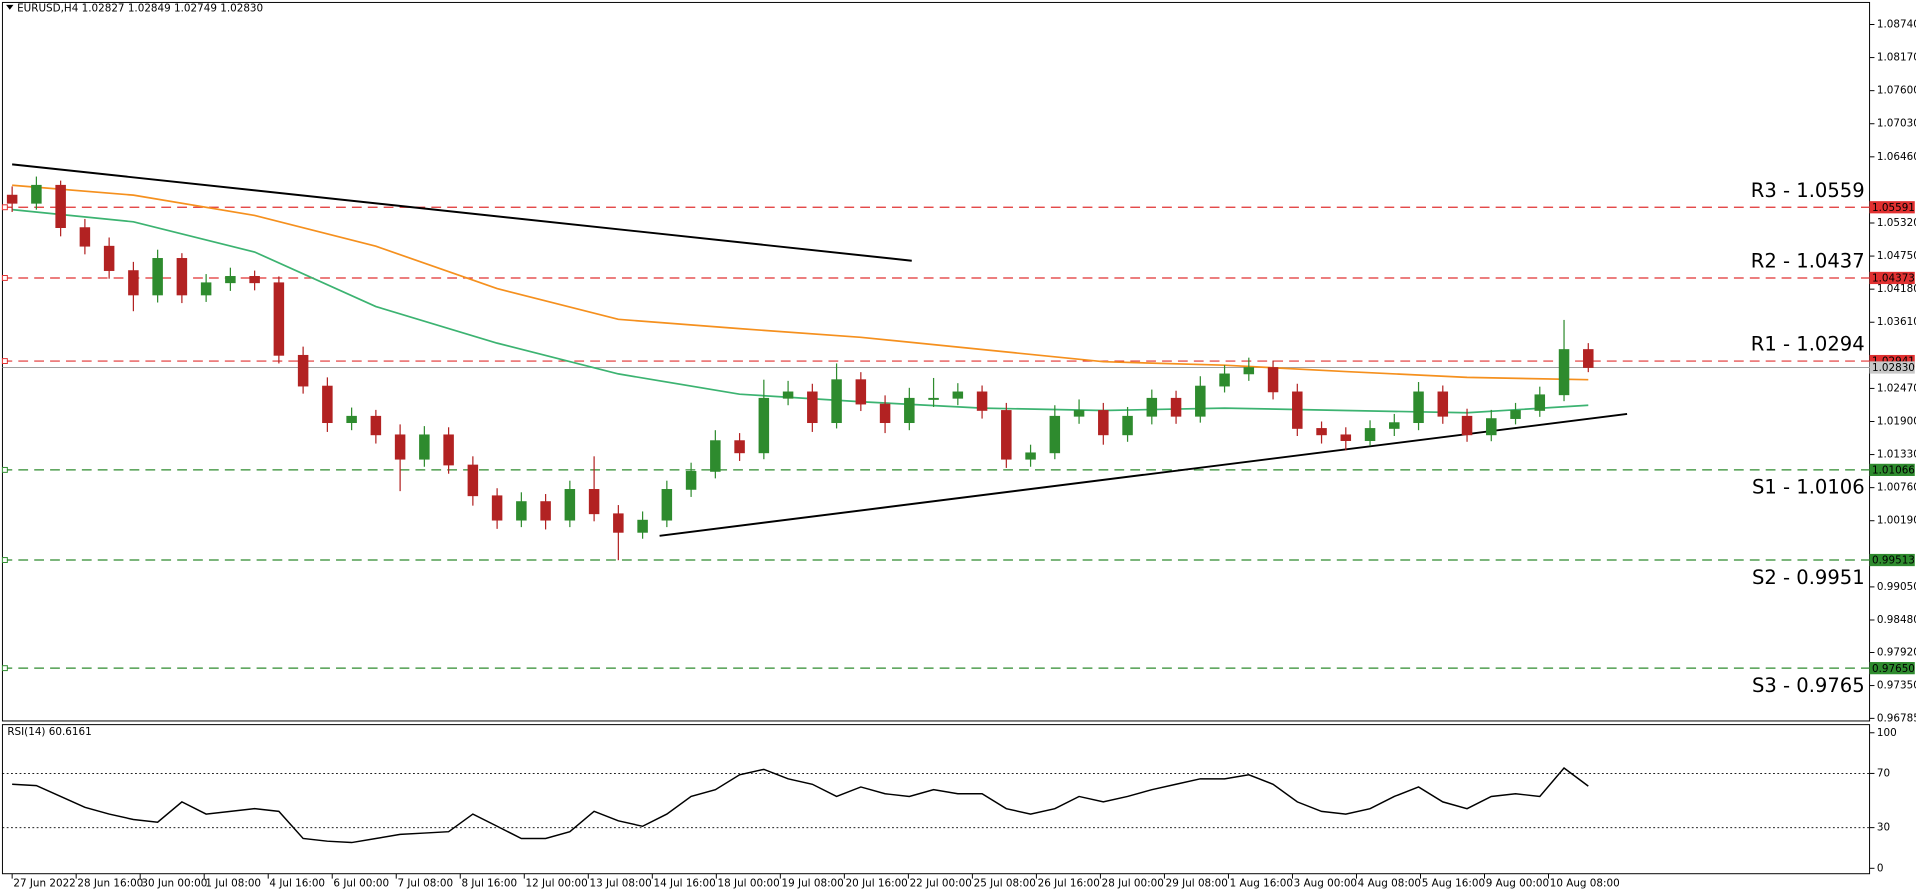  Describe the element at coordinates (174, 883) in the screenshot. I see `x-tick-label: 30 Jun 00:00` at that location.